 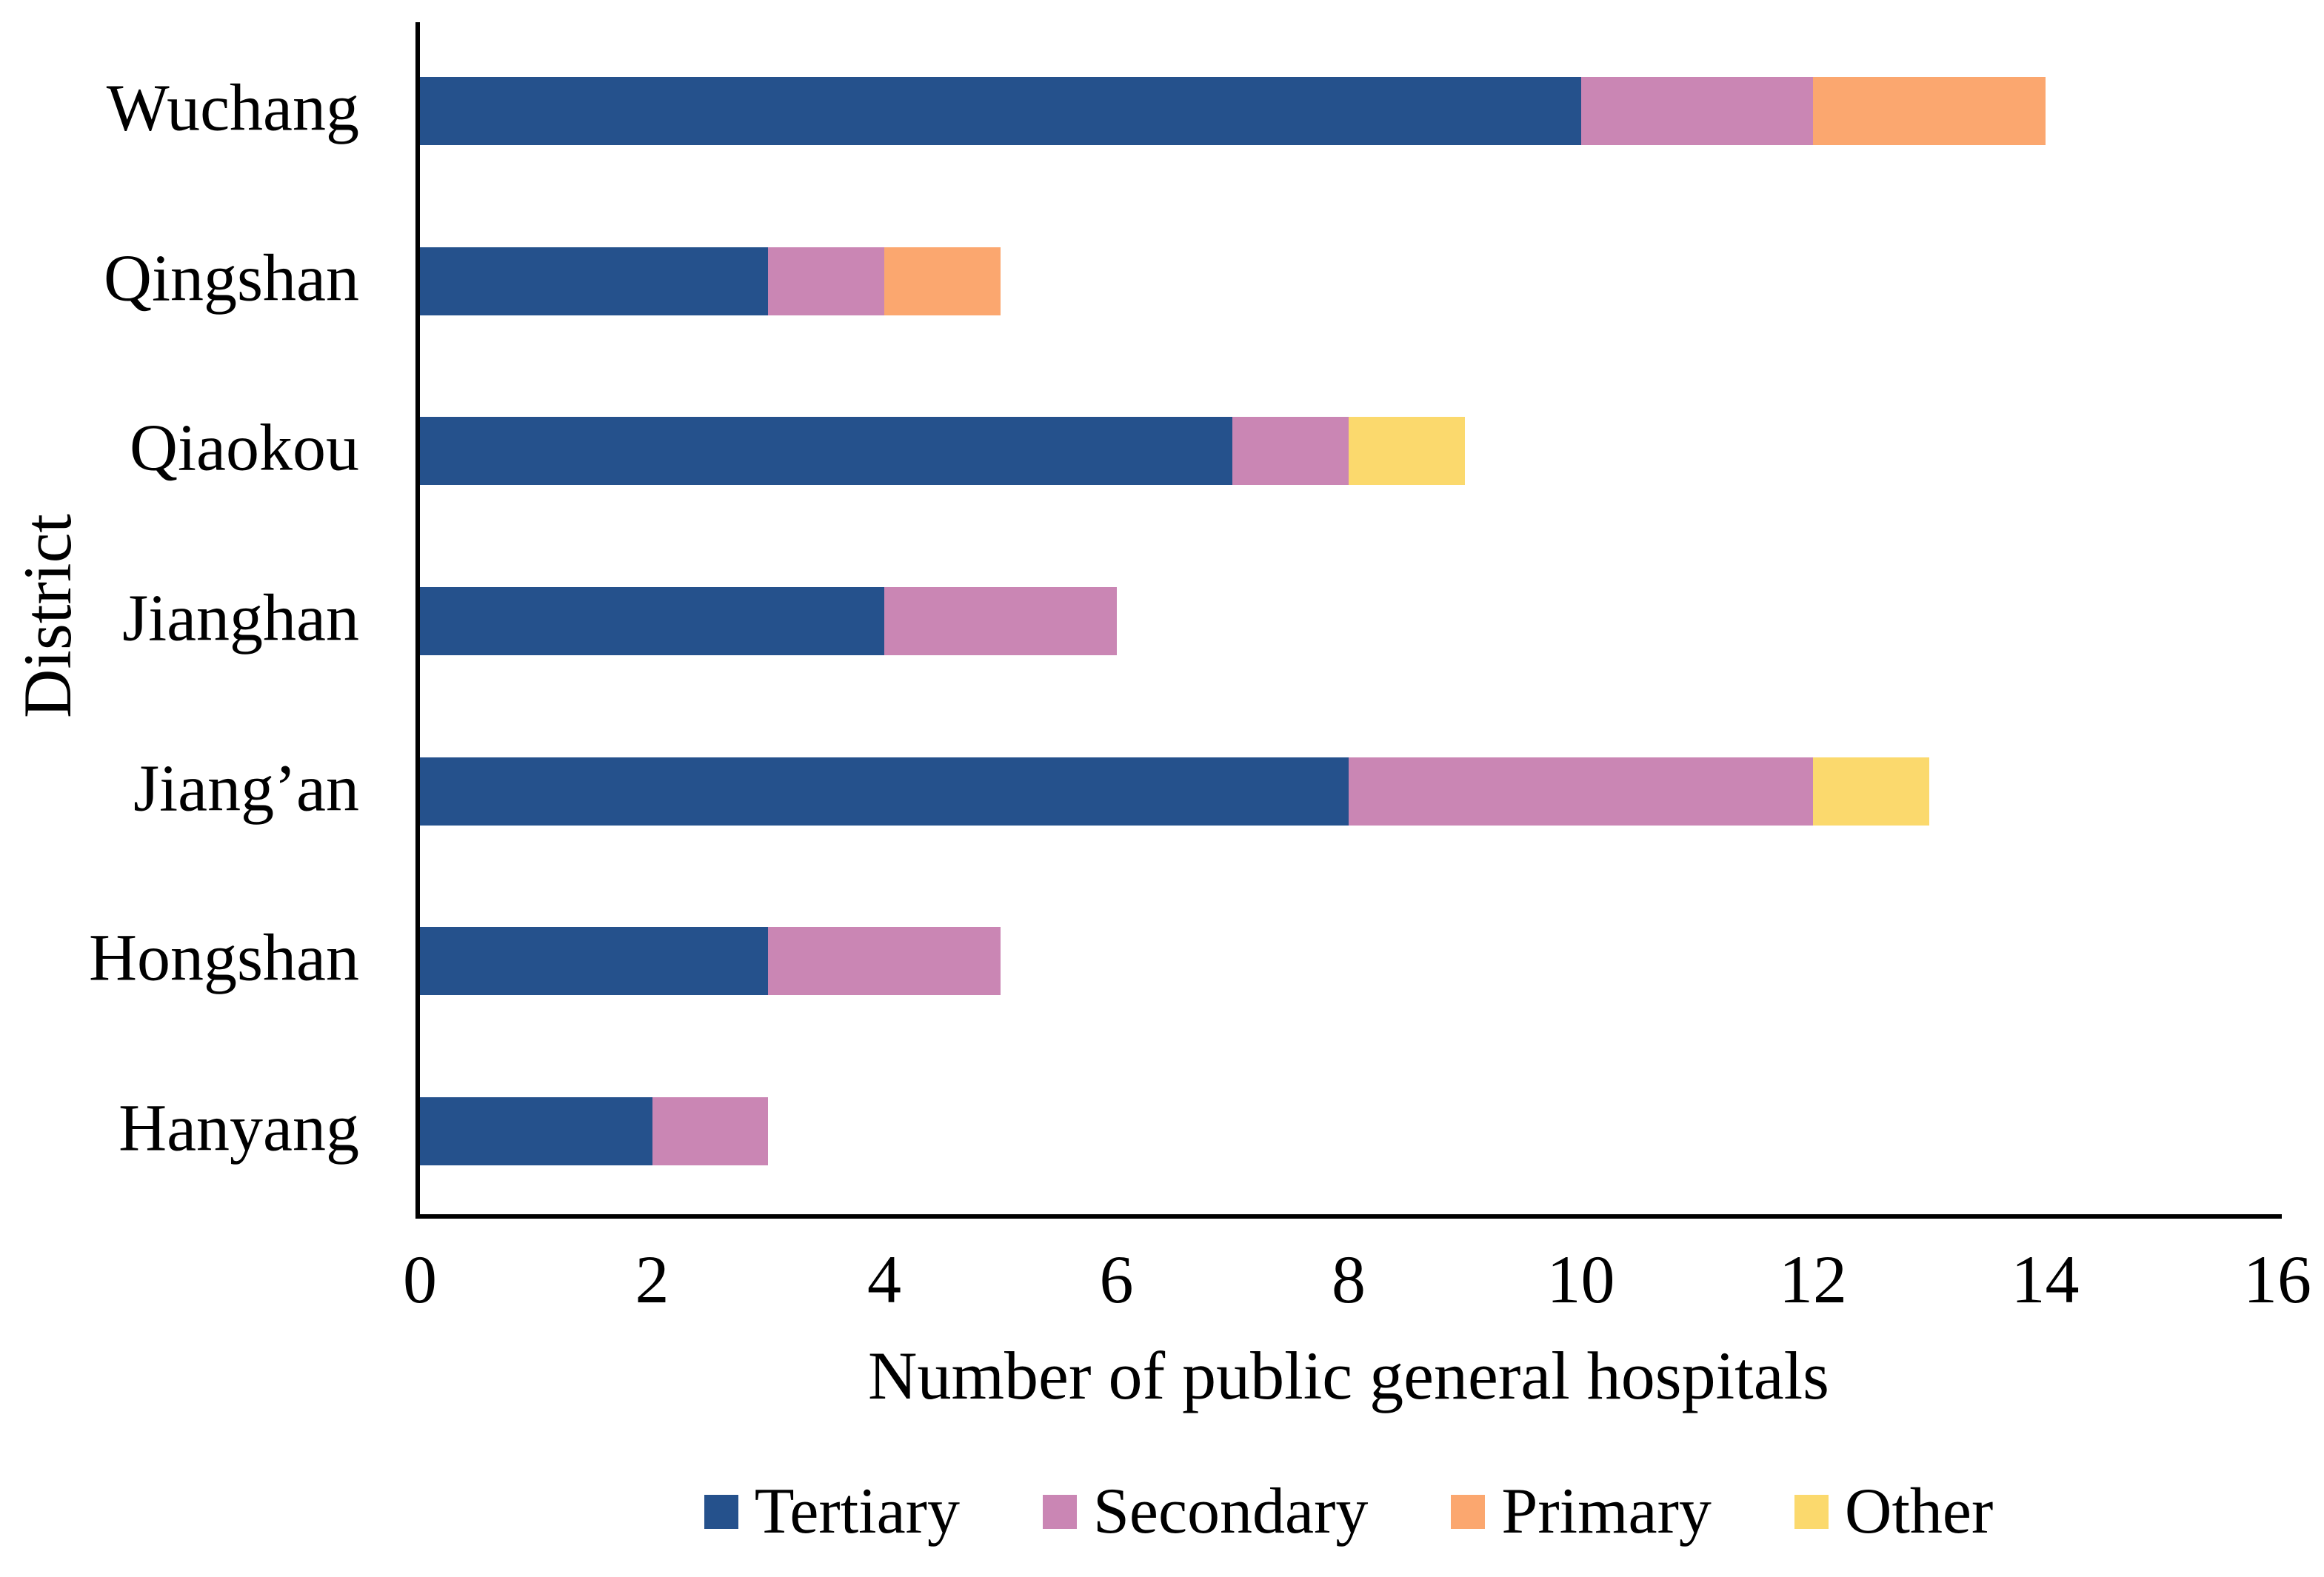 What do you see at coordinates (232, 108) in the screenshot?
I see `category-label: Wuchang` at bounding box center [232, 108].